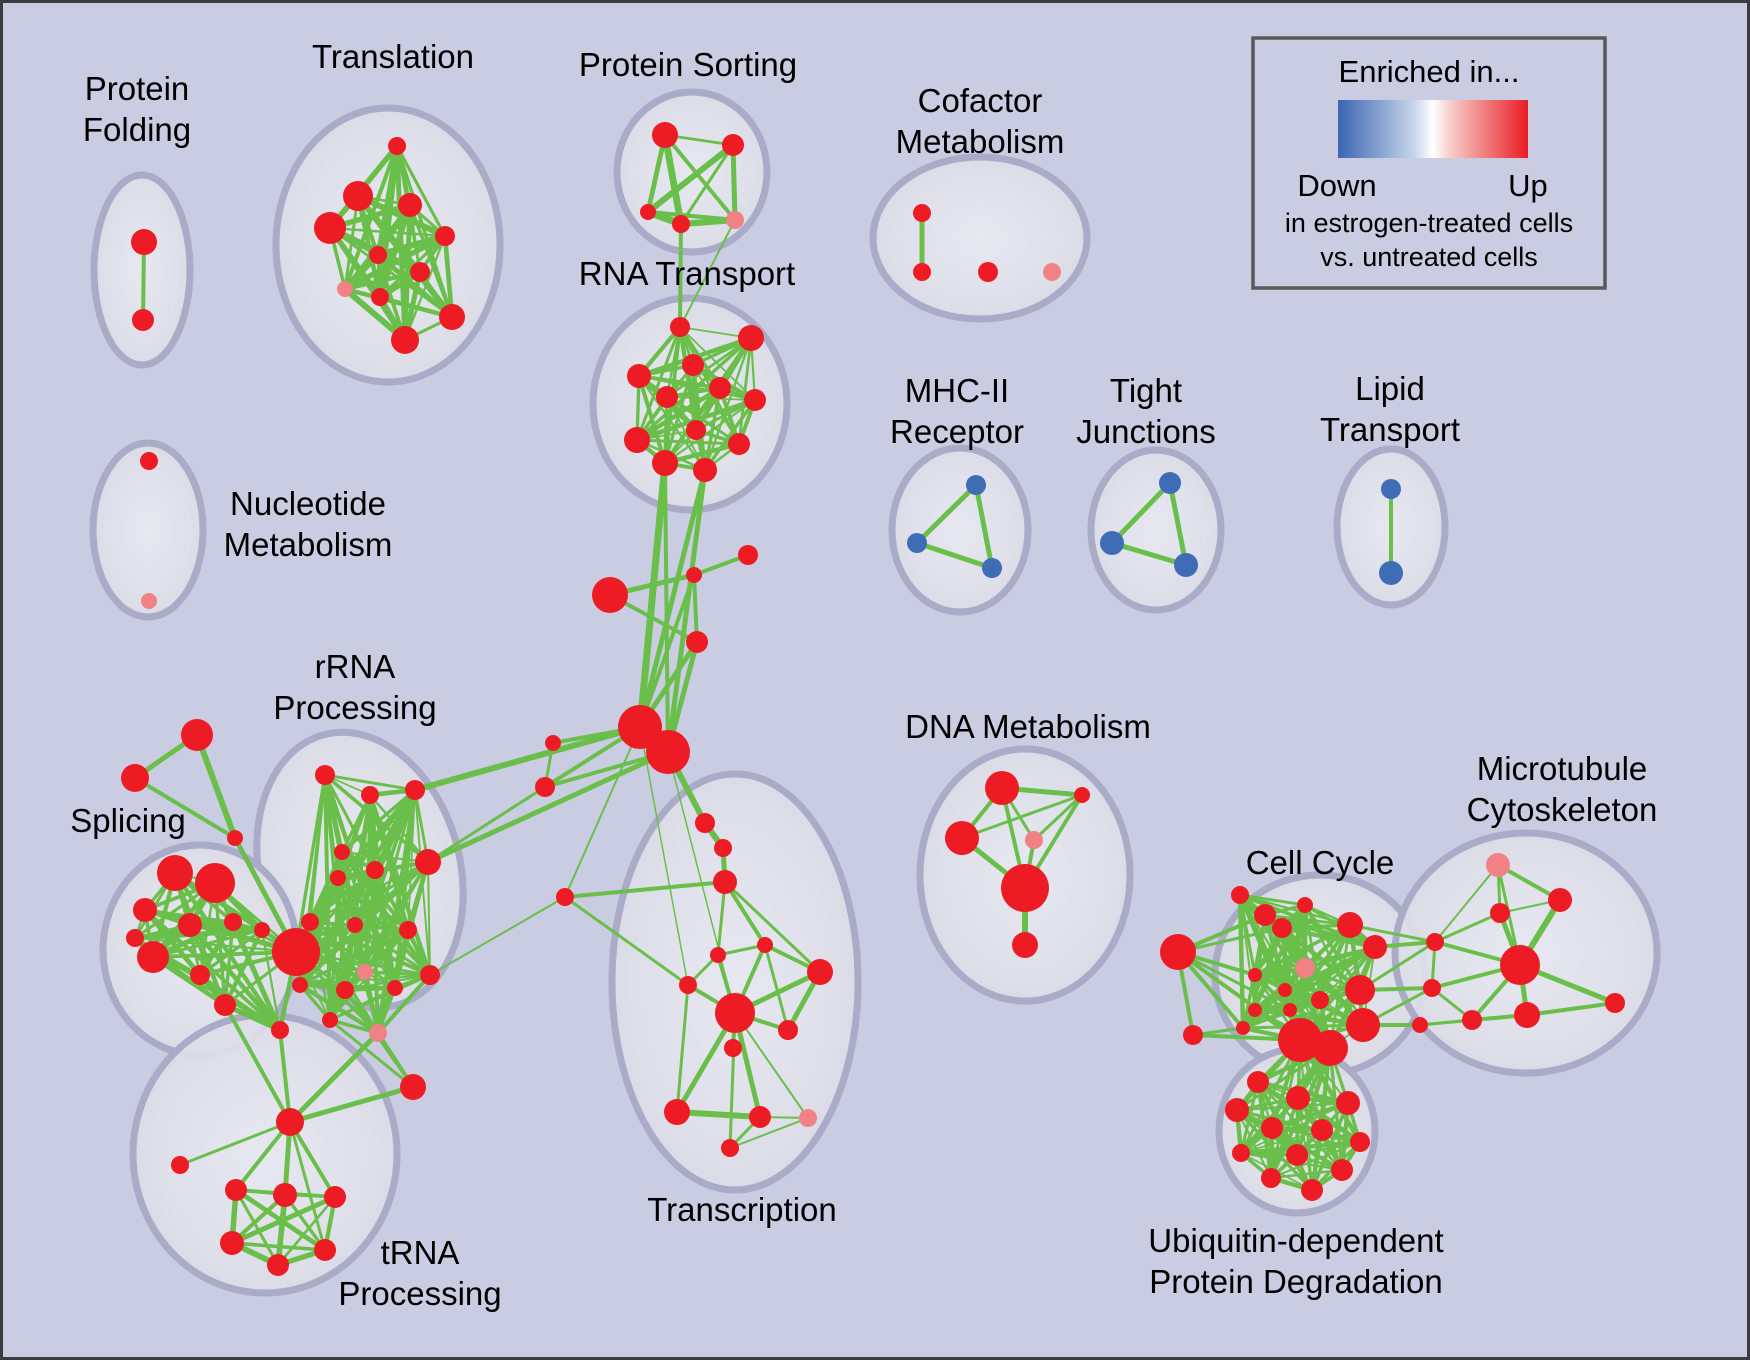 The height and width of the screenshot is (1360, 1750). What do you see at coordinates (1472, 1020) in the screenshot?
I see `node-cn4-red` at bounding box center [1472, 1020].